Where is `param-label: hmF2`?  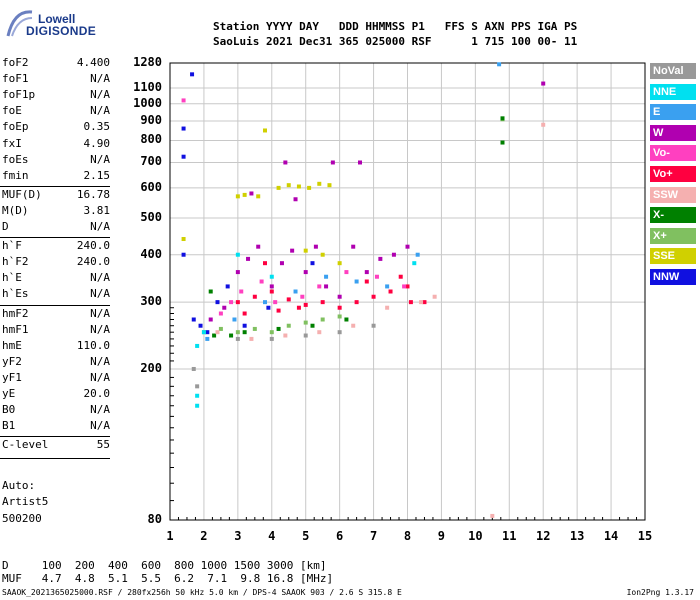 param-label: hmF2 is located at coordinates (15, 313).